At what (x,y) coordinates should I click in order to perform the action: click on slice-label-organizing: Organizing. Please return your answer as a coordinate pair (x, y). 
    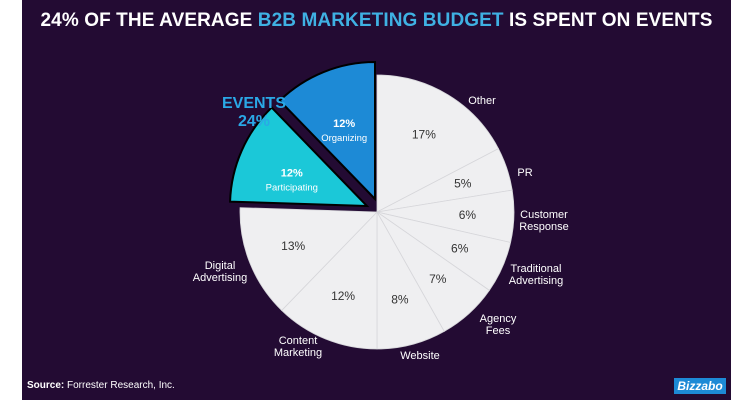
    Looking at the image, I should click on (344, 138).